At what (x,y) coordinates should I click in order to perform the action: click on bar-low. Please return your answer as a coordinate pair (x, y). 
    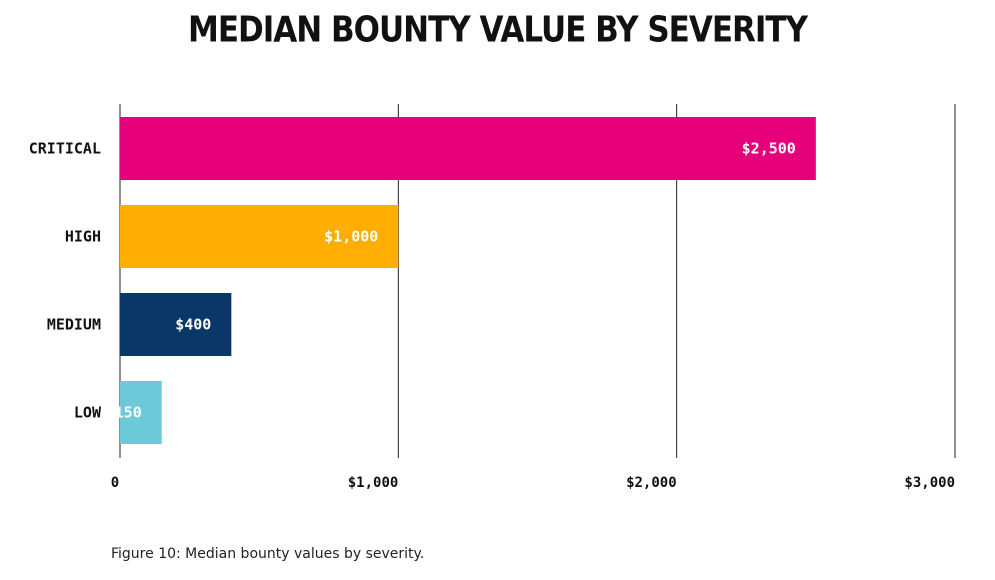
    Looking at the image, I should click on (141, 412).